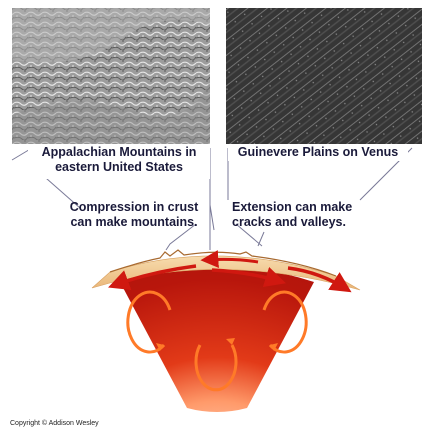  Describe the element at coordinates (216, 365) in the screenshot. I see `convection-loop-arrow-mid` at that location.